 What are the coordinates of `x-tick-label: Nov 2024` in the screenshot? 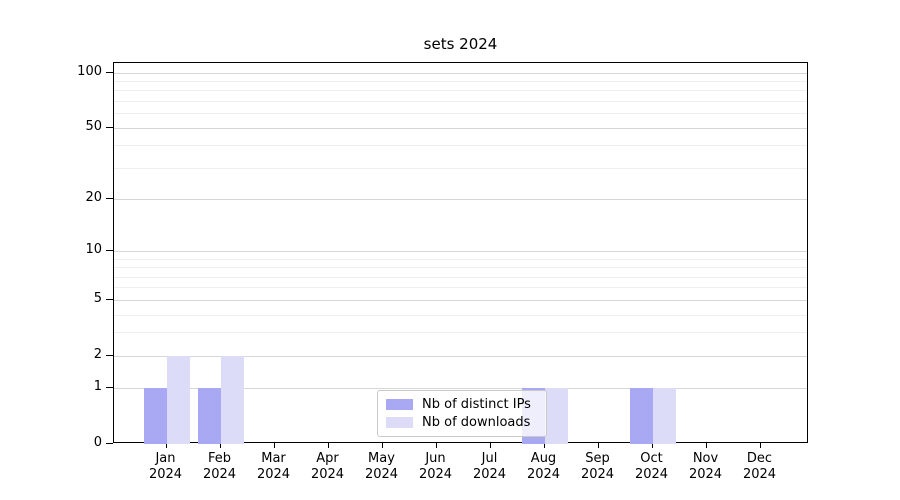 It's located at (705, 466).